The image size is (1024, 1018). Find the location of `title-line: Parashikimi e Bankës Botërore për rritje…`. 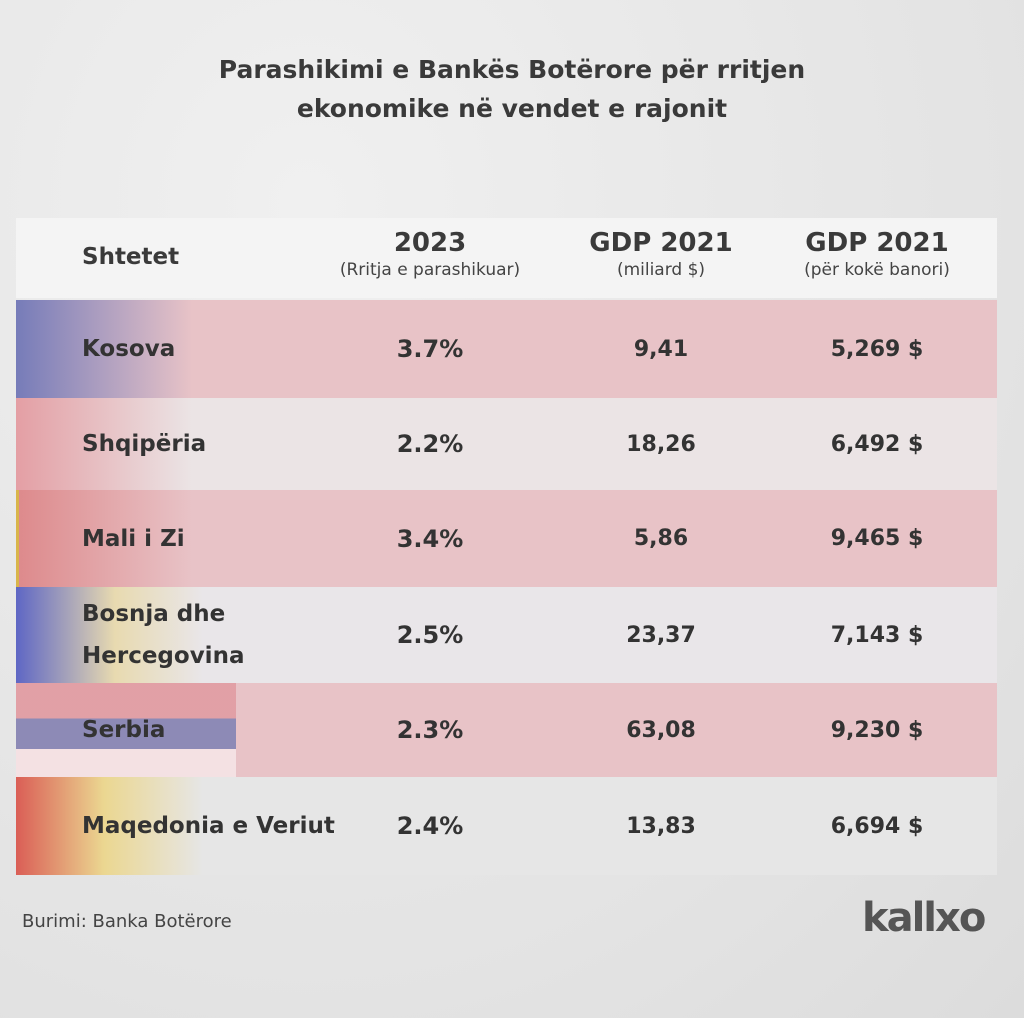

title-line: Parashikimi e Bankës Botërore për rritje… is located at coordinates (512, 69).